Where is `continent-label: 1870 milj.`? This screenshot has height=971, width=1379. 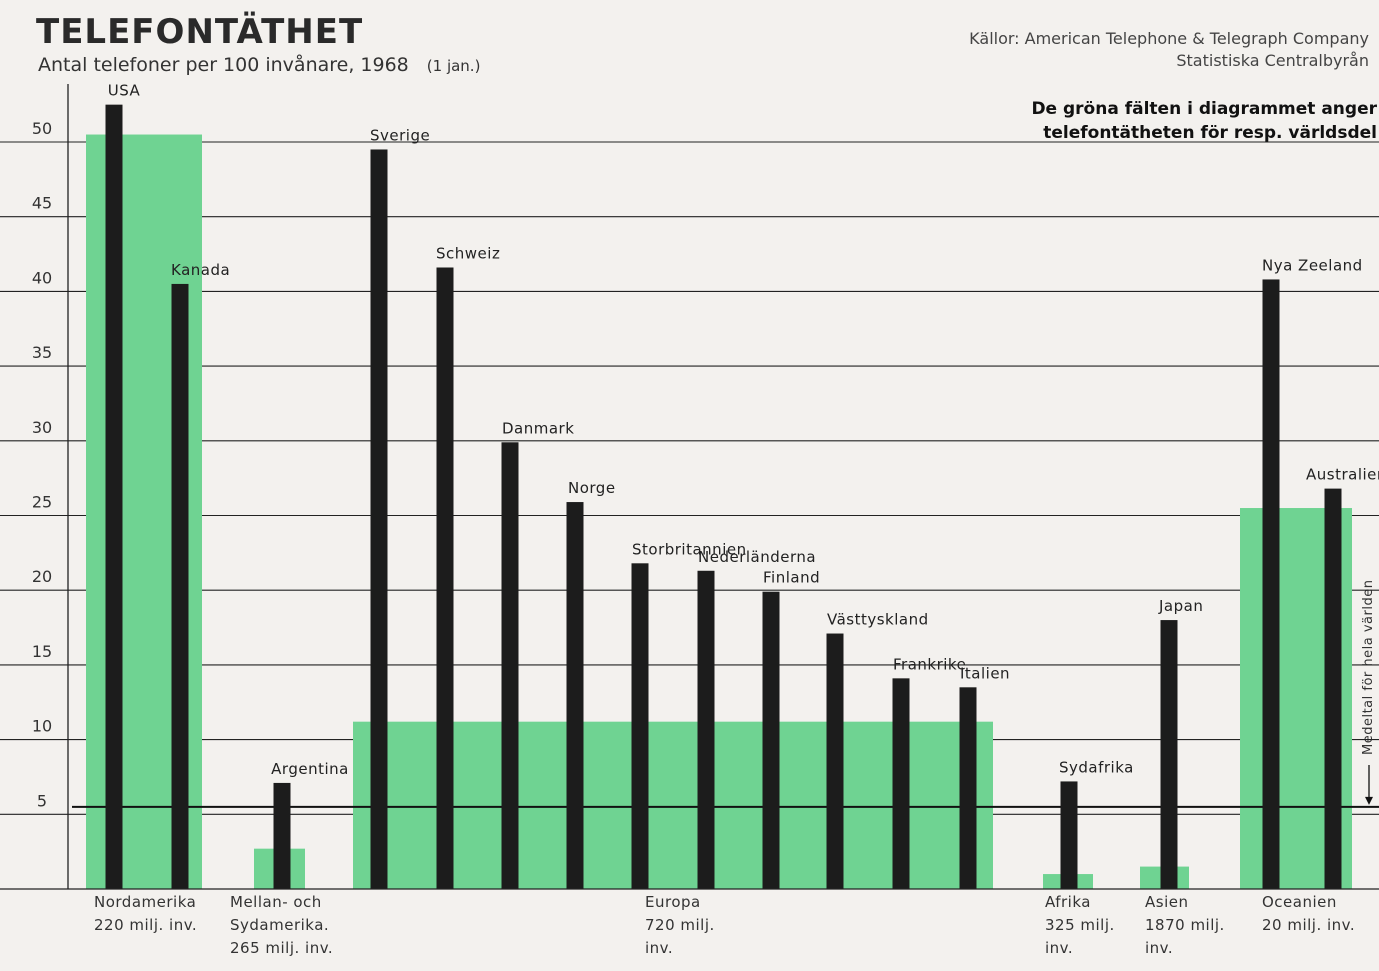
continent-label: 1870 milj. is located at coordinates (1185, 925).